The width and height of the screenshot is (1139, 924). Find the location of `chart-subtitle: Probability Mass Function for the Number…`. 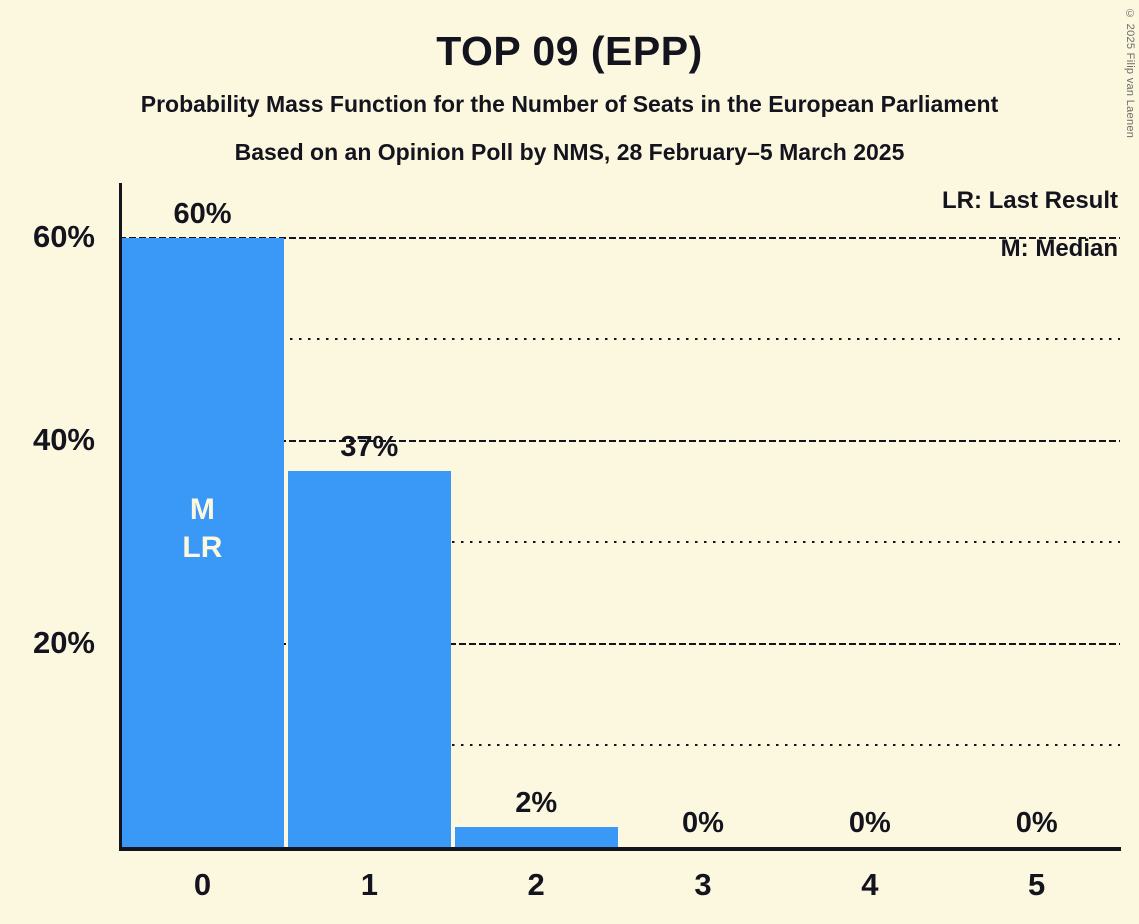

chart-subtitle: Probability Mass Function for the Number… is located at coordinates (569, 104).